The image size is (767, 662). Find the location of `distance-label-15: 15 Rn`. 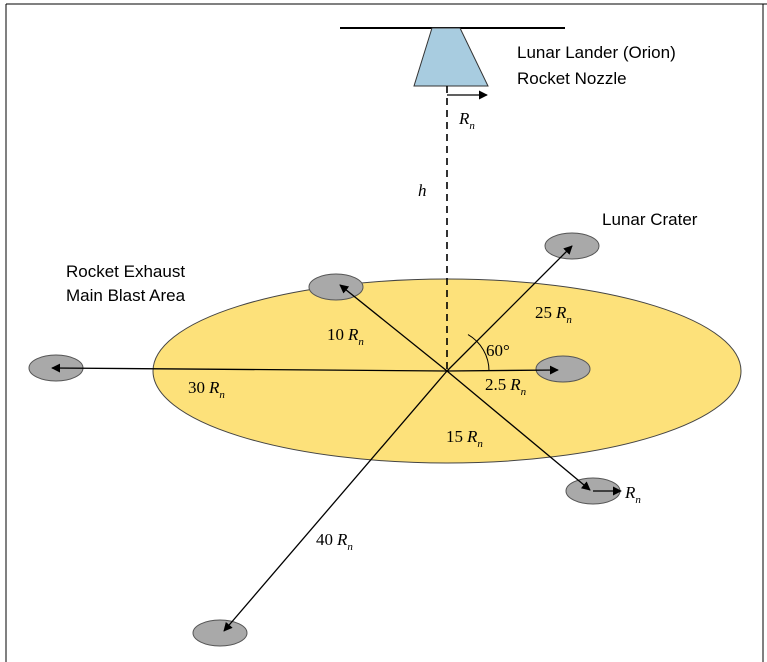

distance-label-15: 15 Rn is located at coordinates (464, 438).